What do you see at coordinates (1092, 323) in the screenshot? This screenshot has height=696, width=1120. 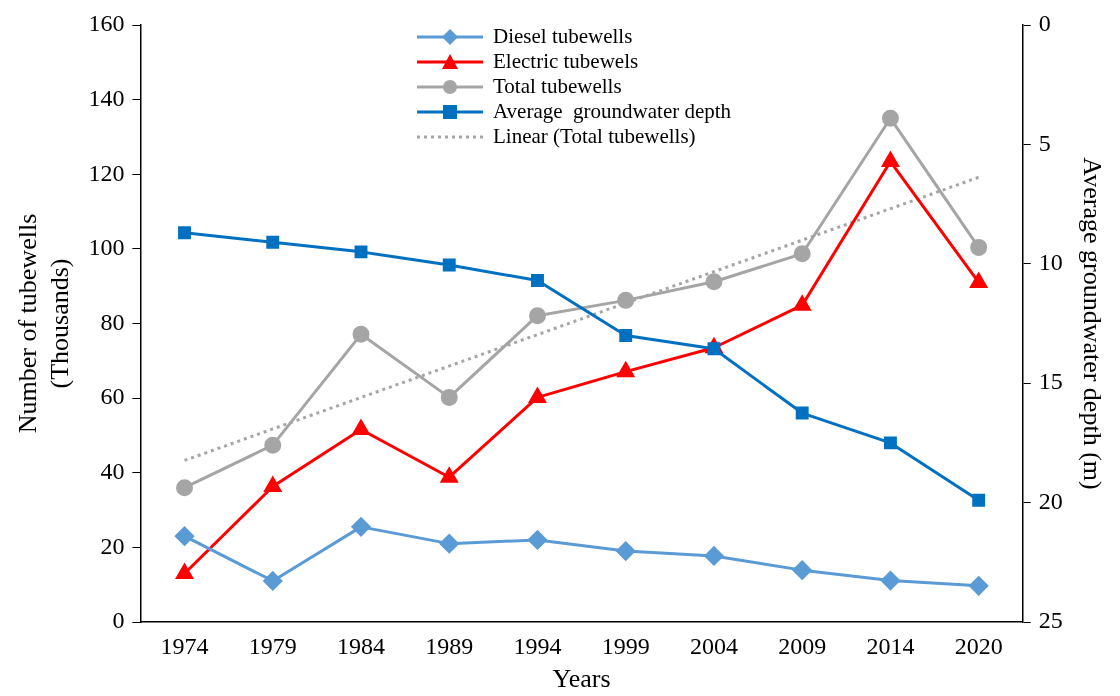 I see `y2-axis-title: Average groundwater depth (m)` at bounding box center [1092, 323].